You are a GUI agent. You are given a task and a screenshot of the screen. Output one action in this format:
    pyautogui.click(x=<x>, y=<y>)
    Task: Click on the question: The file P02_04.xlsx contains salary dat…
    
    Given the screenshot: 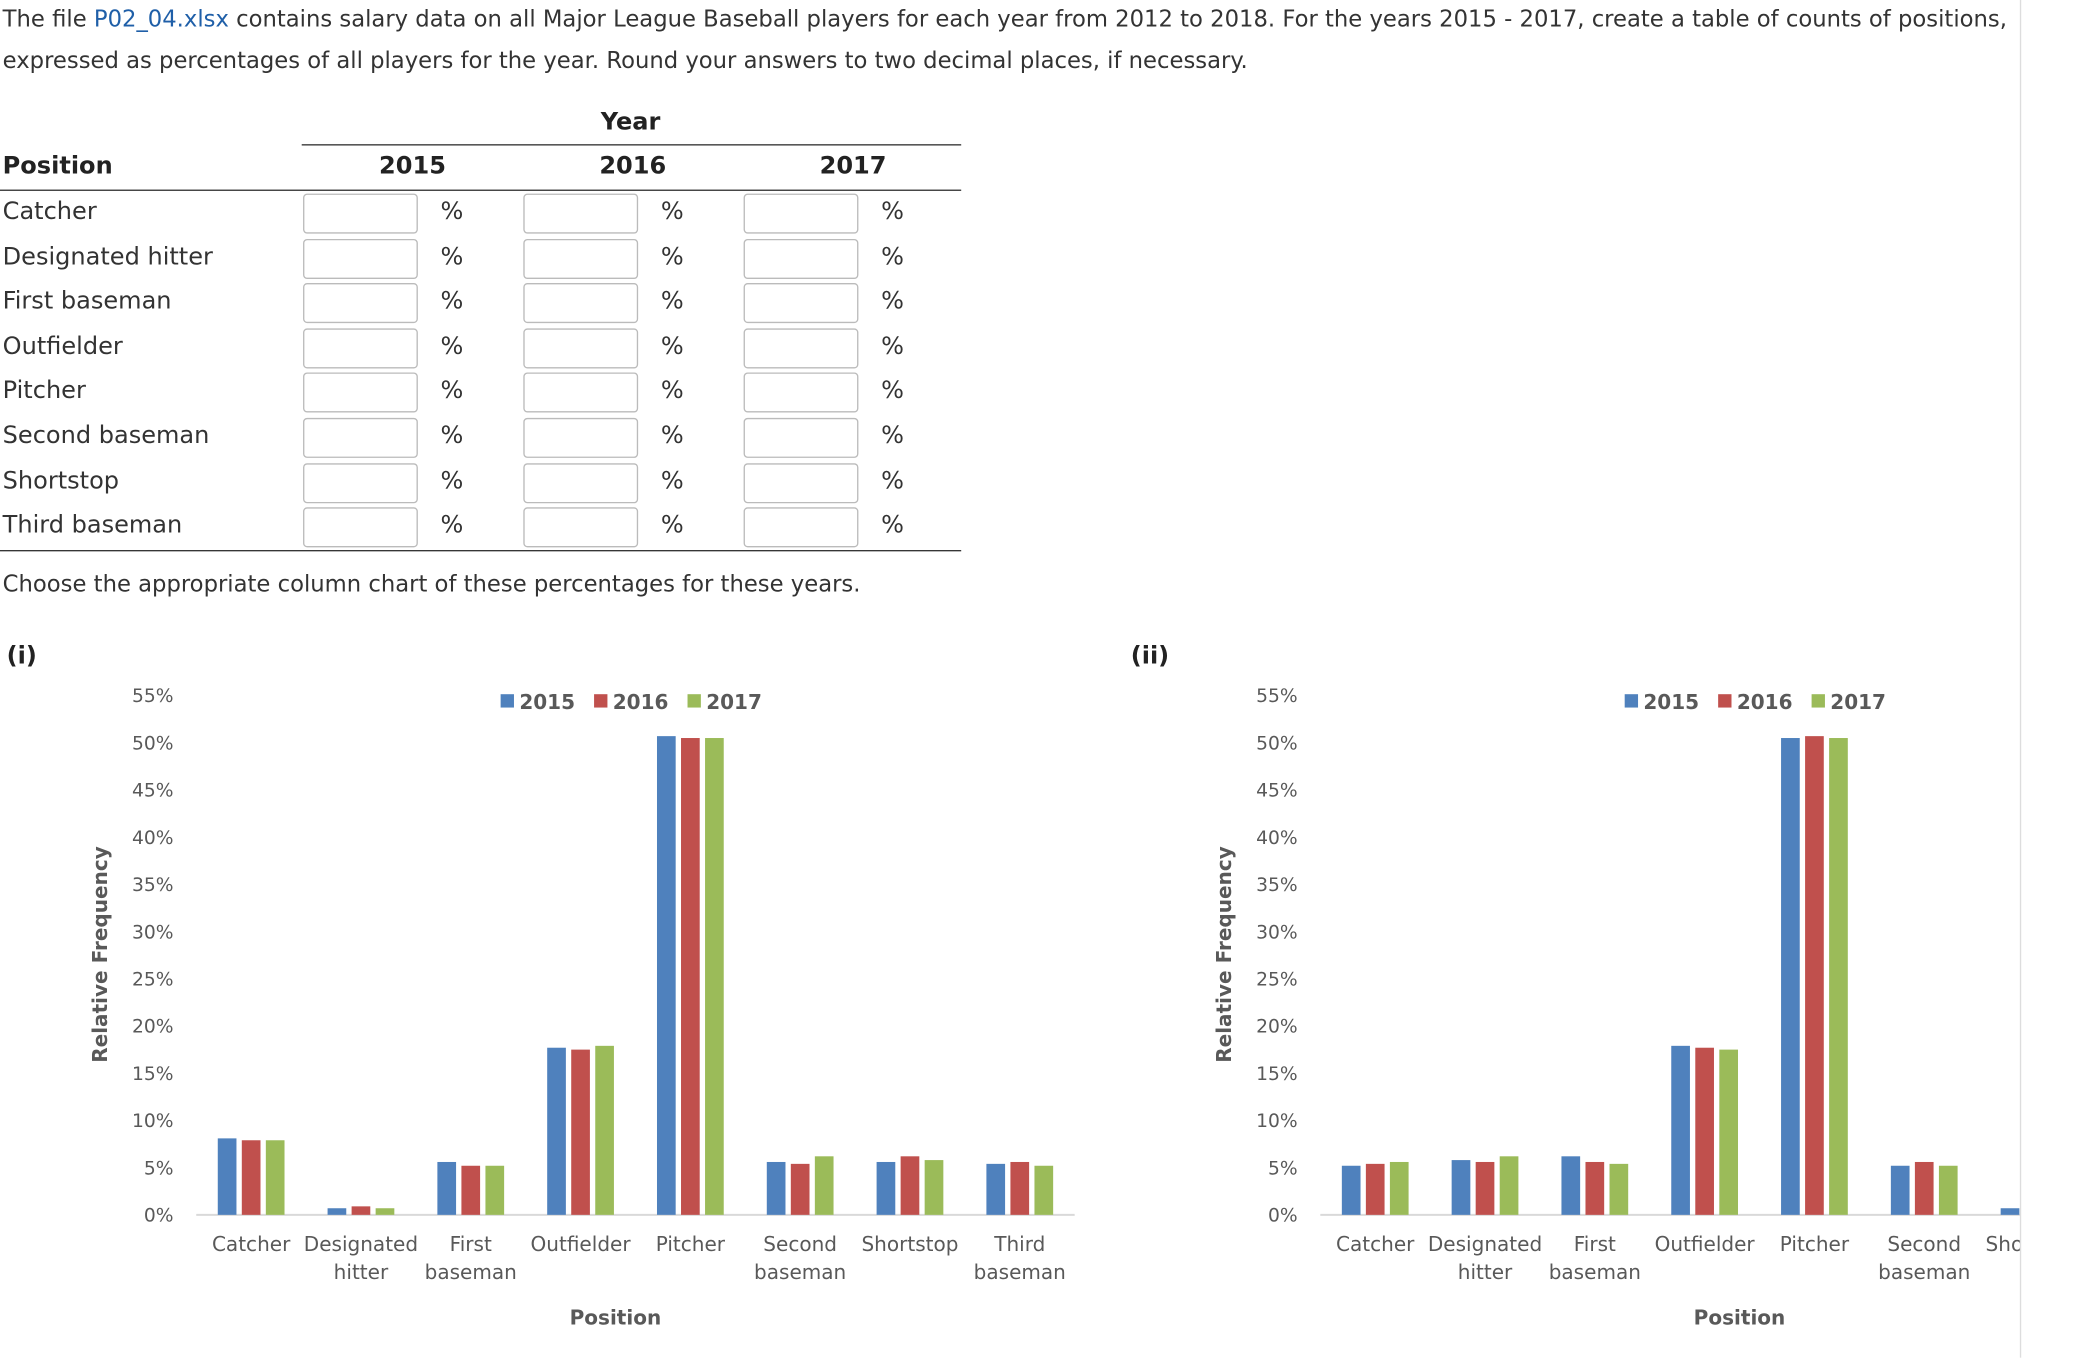 What is the action you would take?
    pyautogui.click(x=1011, y=41)
    